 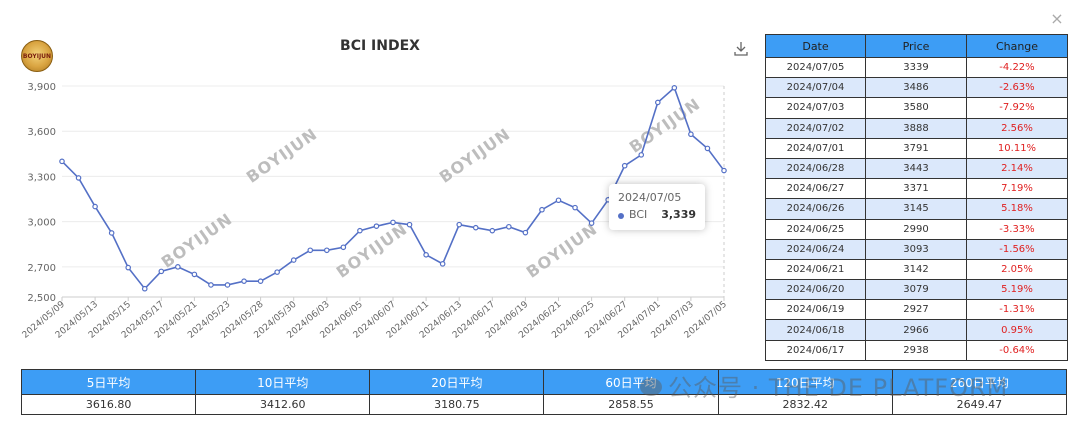 What do you see at coordinates (916, 148) in the screenshot?
I see `table-row: 2024/07/01 3791 10.11%` at bounding box center [916, 148].